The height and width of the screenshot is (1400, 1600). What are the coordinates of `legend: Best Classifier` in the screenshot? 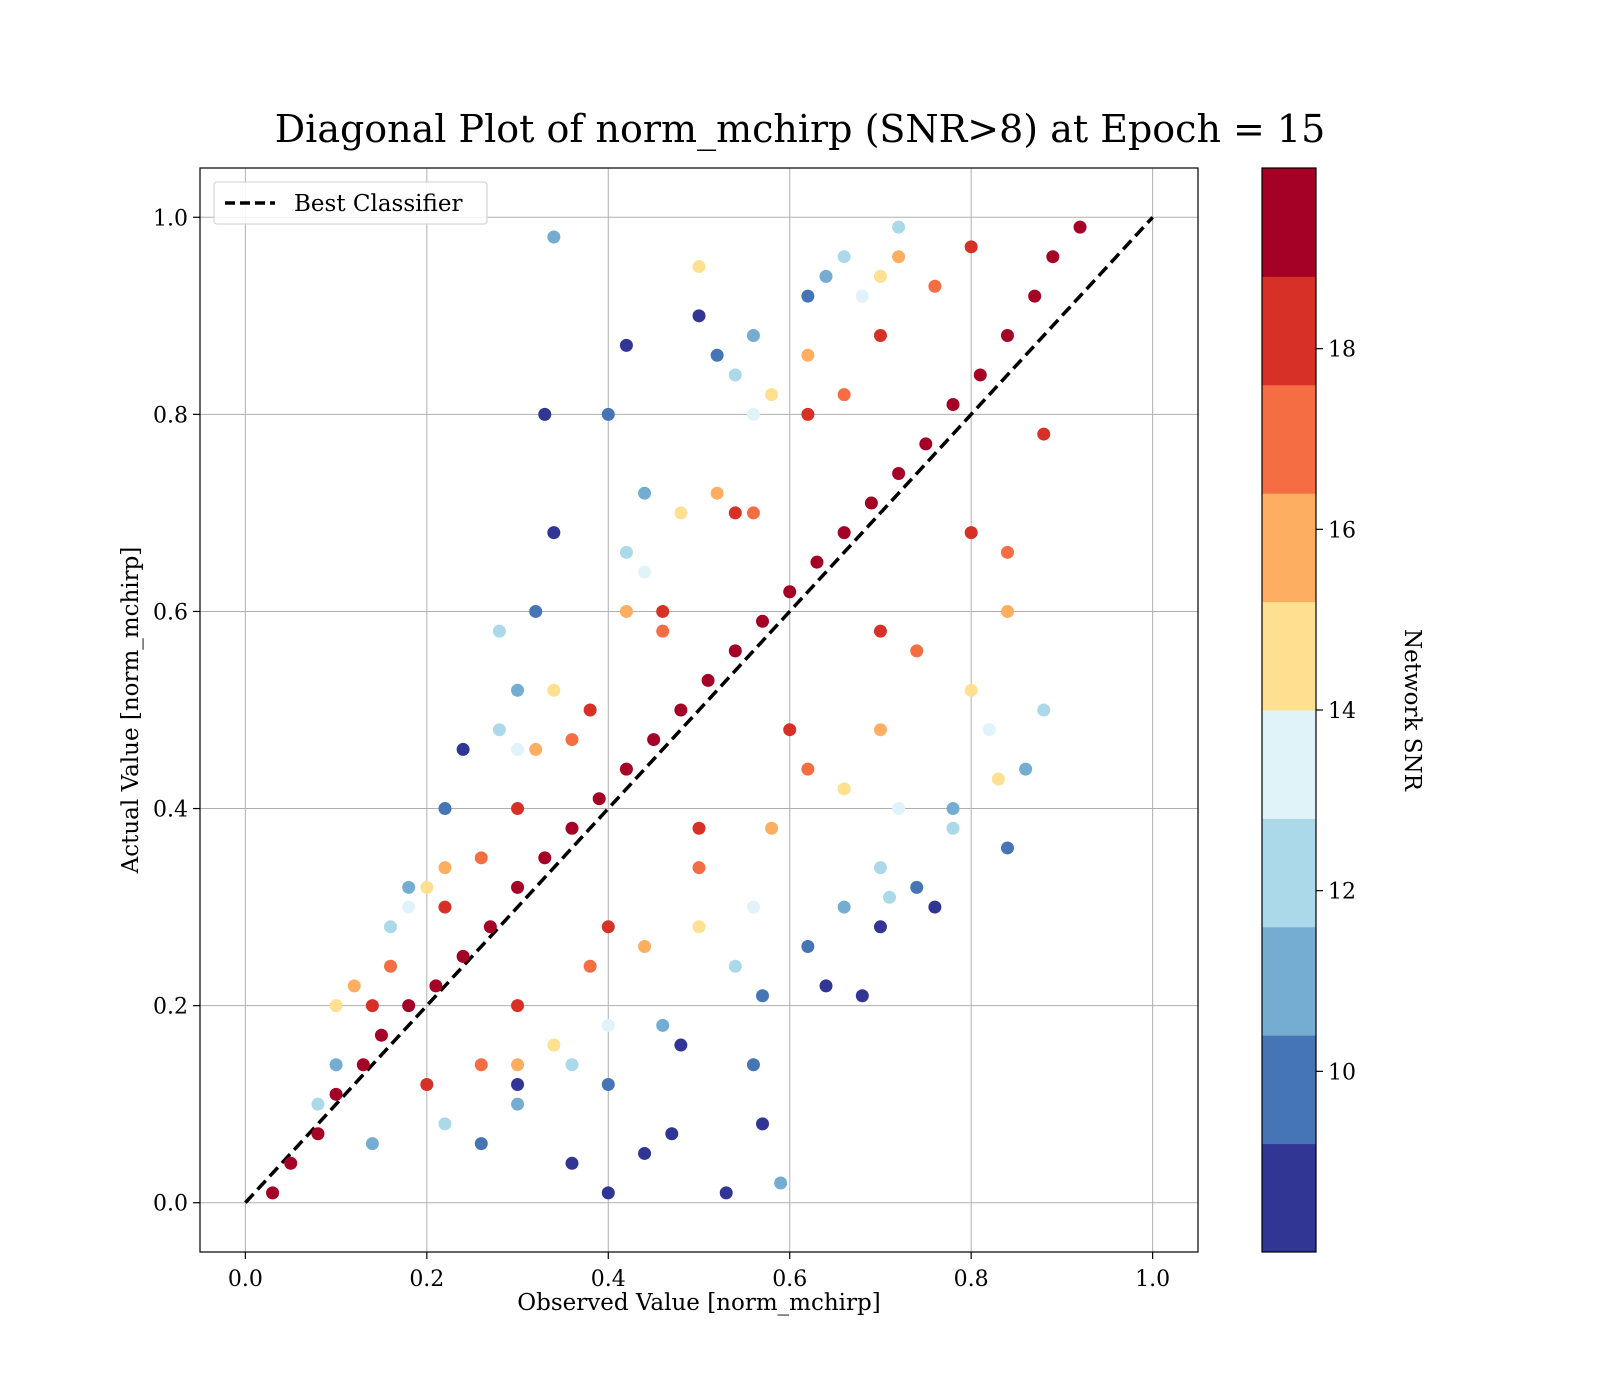 It's located at (350, 203).